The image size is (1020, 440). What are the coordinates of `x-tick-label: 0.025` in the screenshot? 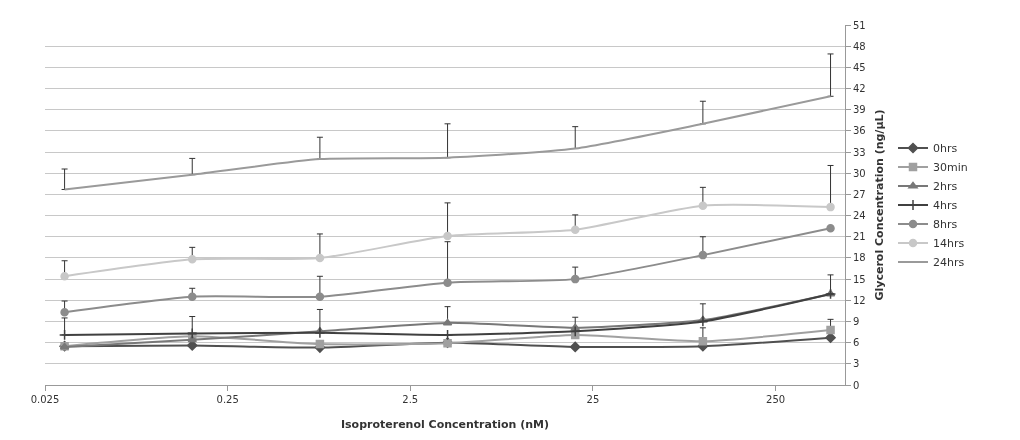 It's located at (45, 399).